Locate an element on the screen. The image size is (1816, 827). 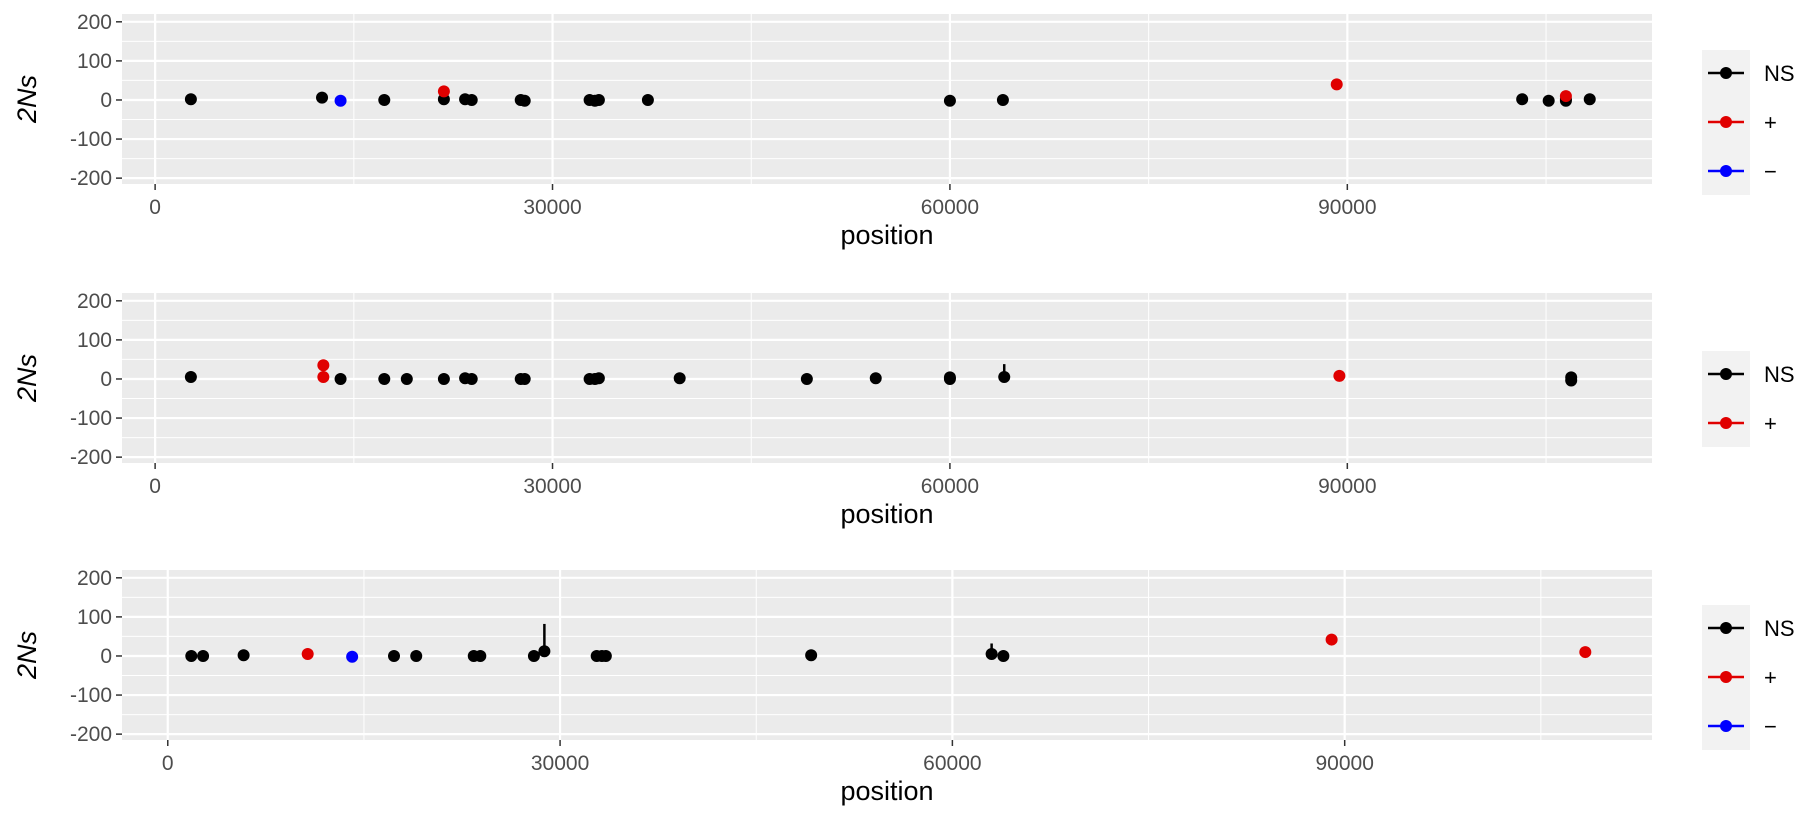
legend-background is located at coordinates (1726, 399).